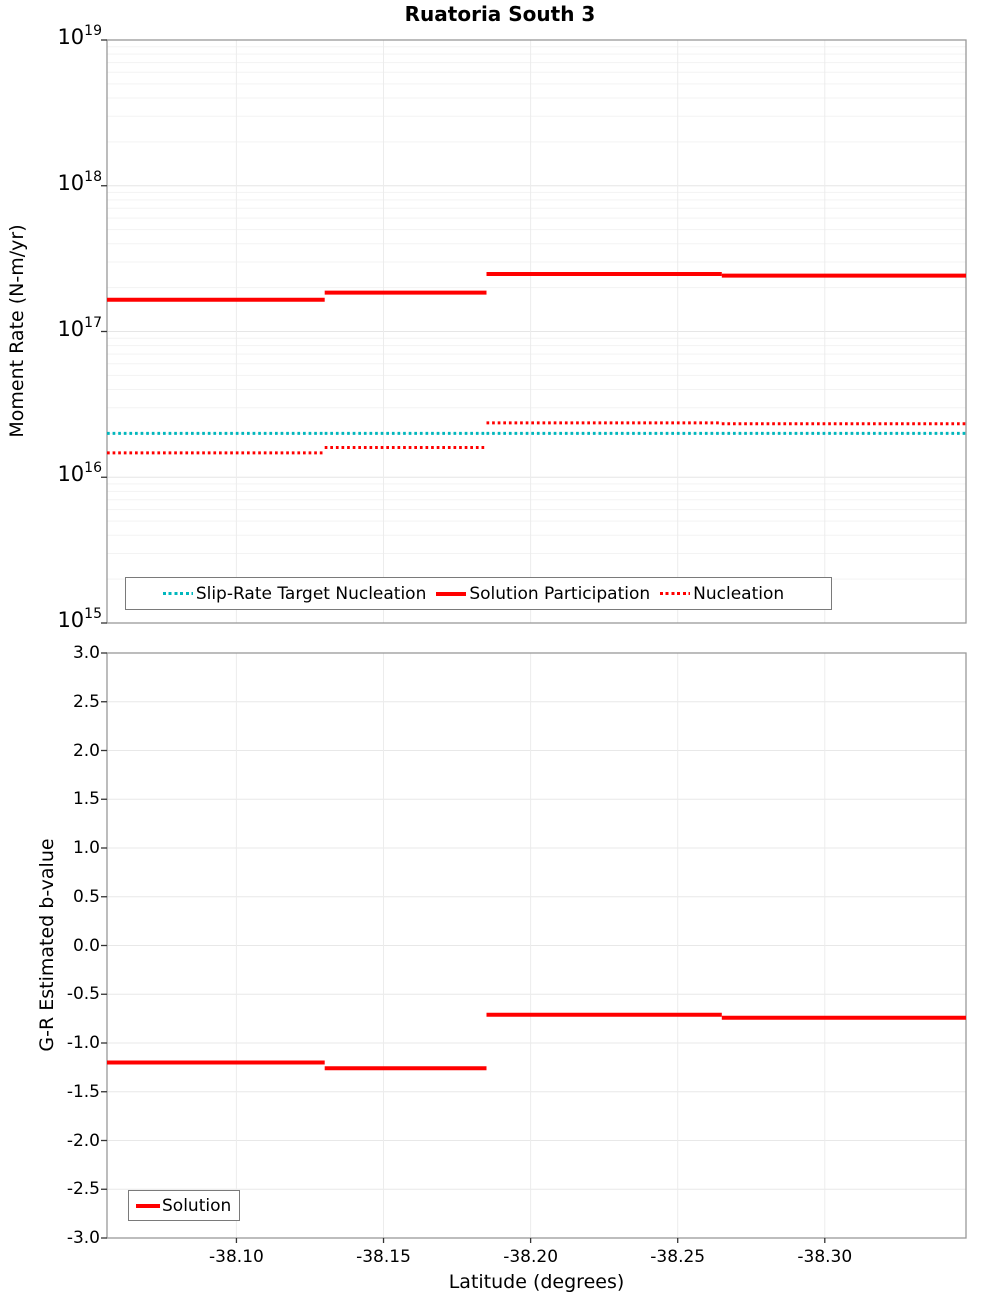 The image size is (1000, 1300). I want to click on y-tick-label: 3.0, so click(86, 653).